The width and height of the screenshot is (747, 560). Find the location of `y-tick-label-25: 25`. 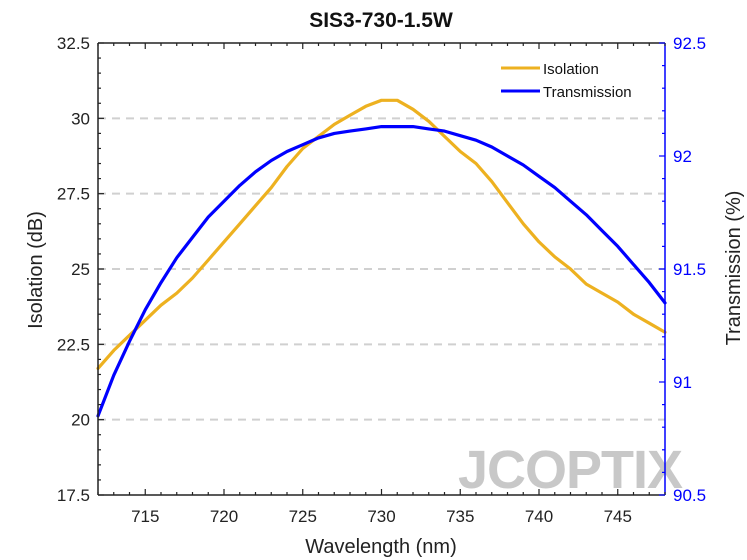

y-tick-label-25: 25 is located at coordinates (80, 269).